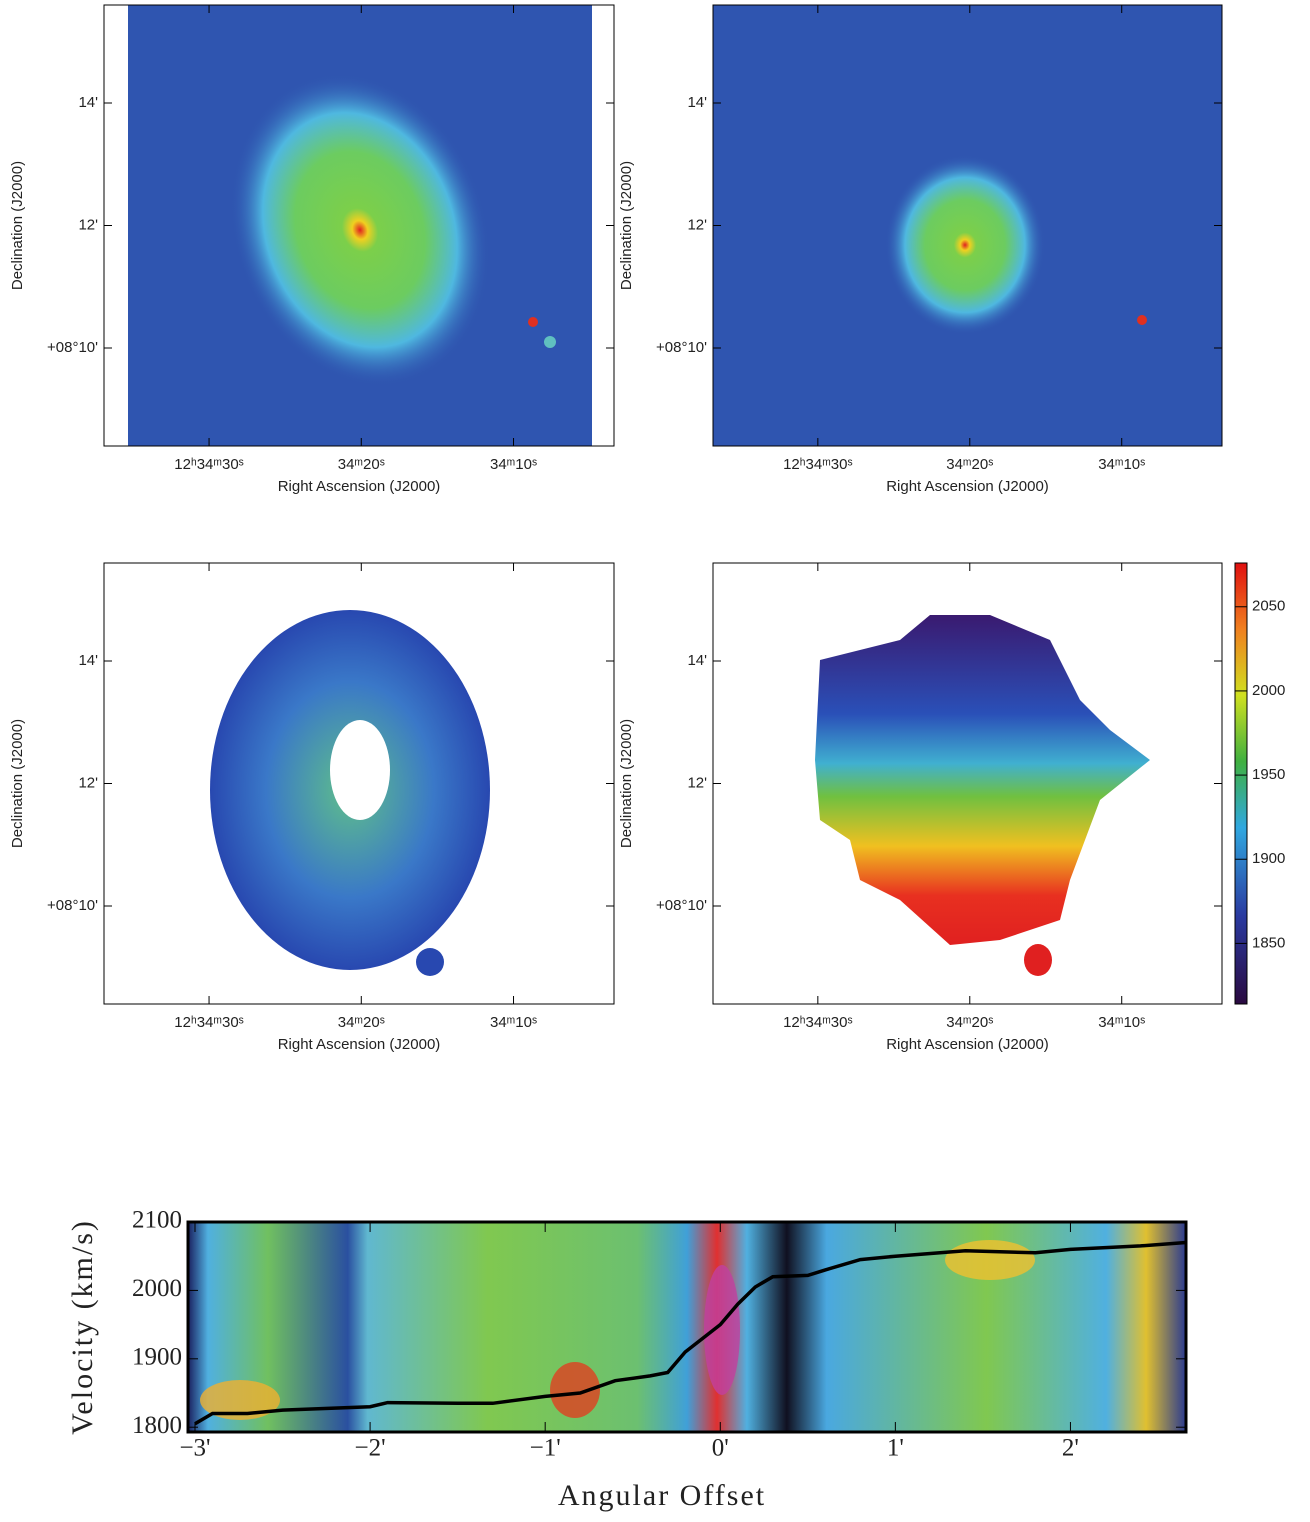 The width and height of the screenshot is (1310, 1522). Describe the element at coordinates (82, 1327) in the screenshot. I see `y-axis-label: Velocity (km/s)` at that location.